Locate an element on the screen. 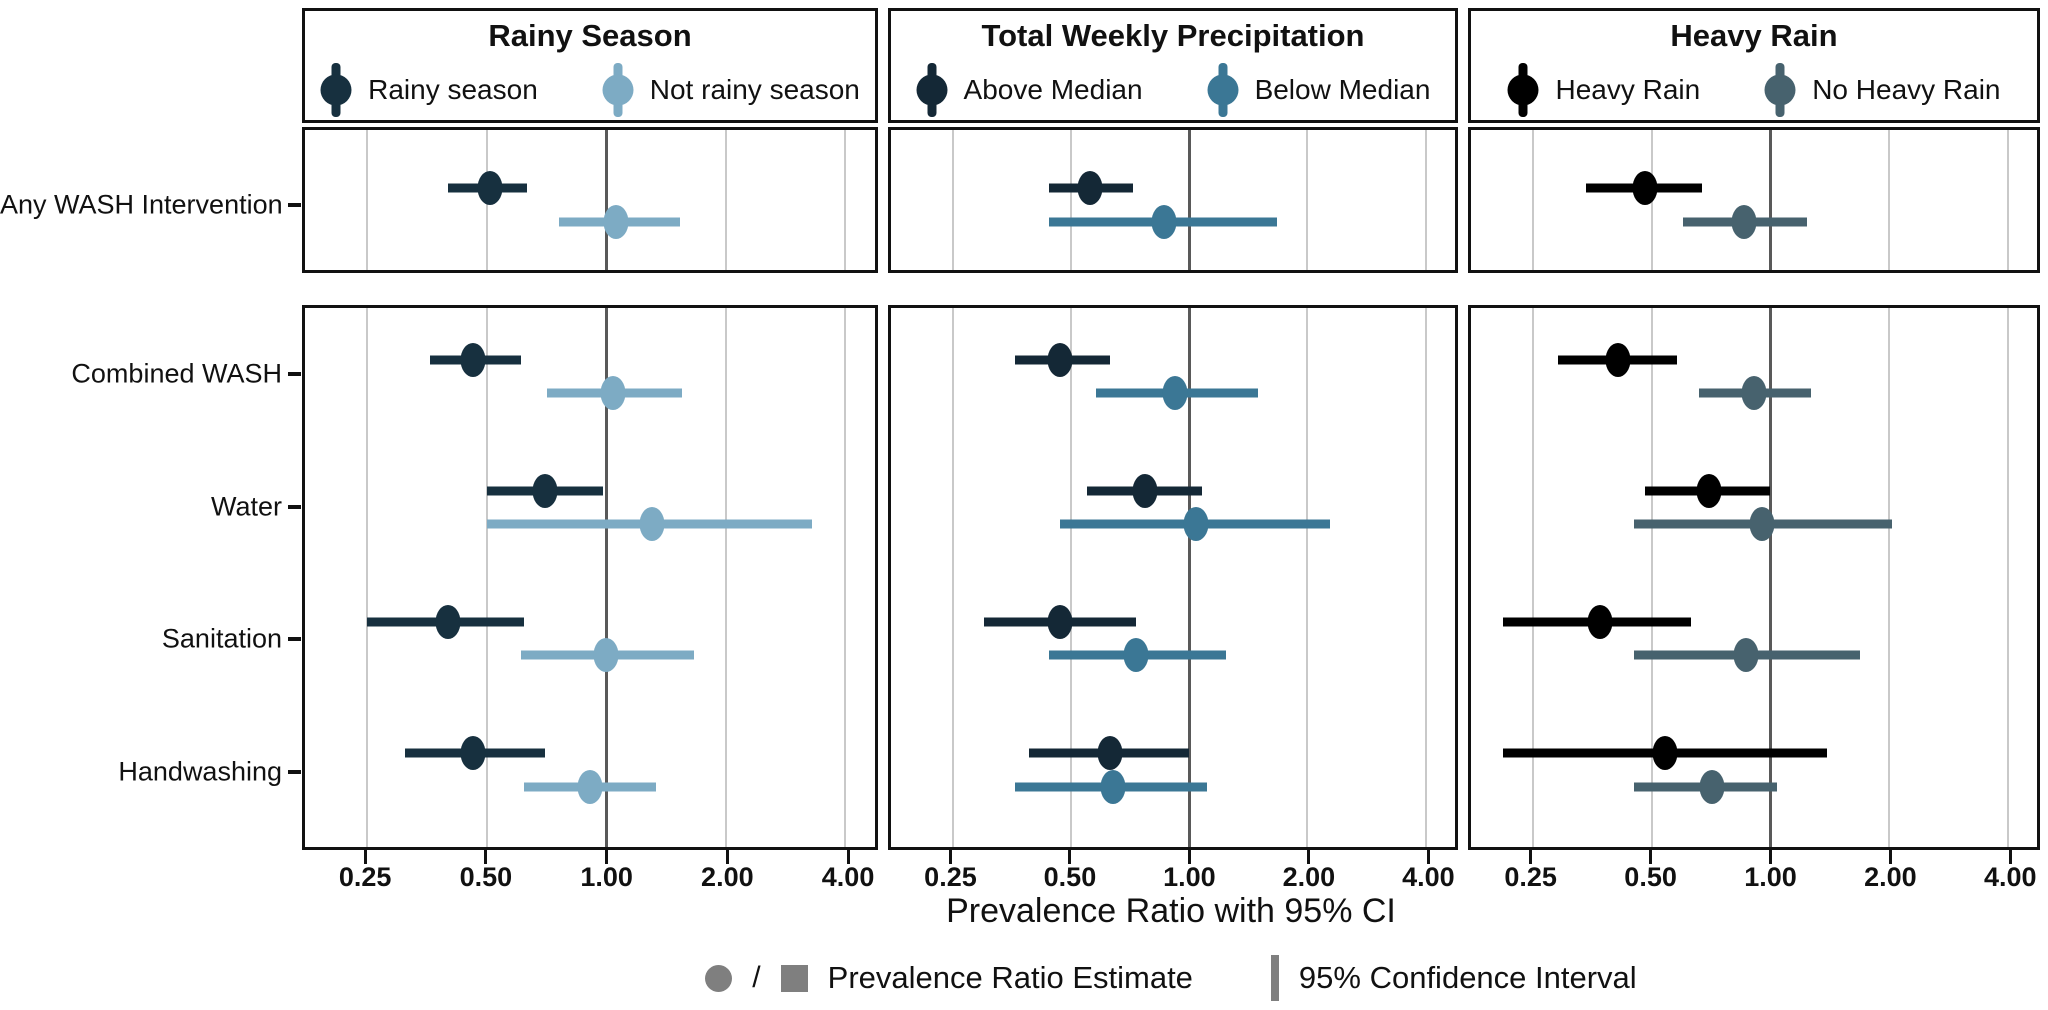 The height and width of the screenshot is (1010, 2048). point-combined-wash-heavy-rain is located at coordinates (1618, 359).